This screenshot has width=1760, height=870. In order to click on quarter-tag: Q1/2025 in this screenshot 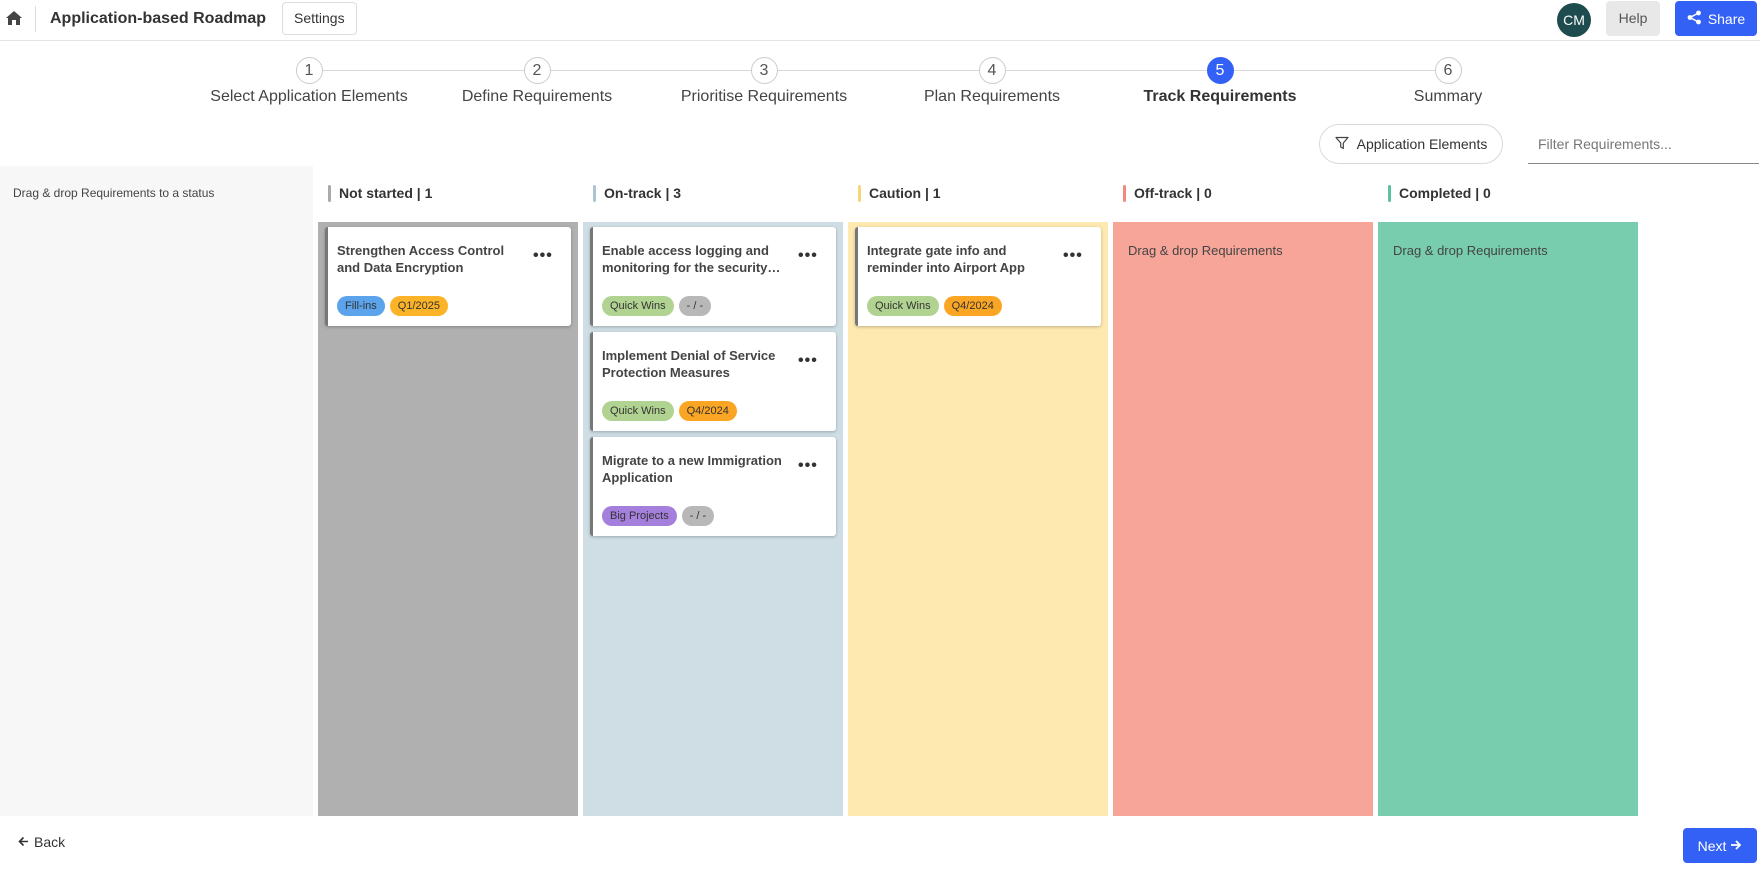, I will do `click(418, 306)`.